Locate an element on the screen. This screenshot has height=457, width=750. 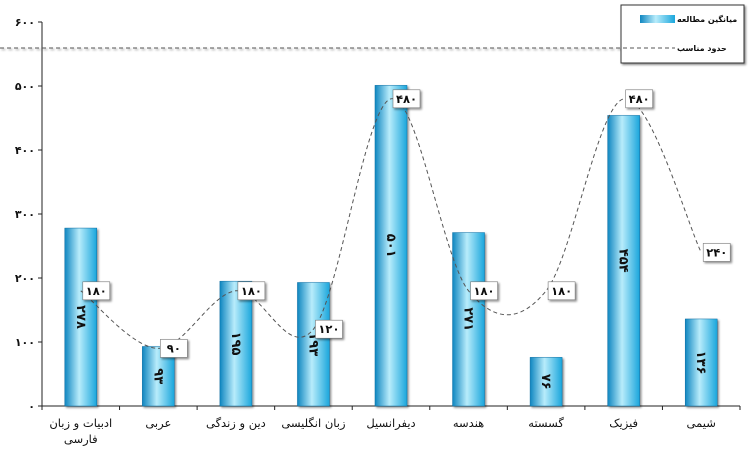
x-tick-label: دیفرانسیل is located at coordinates (390, 423).